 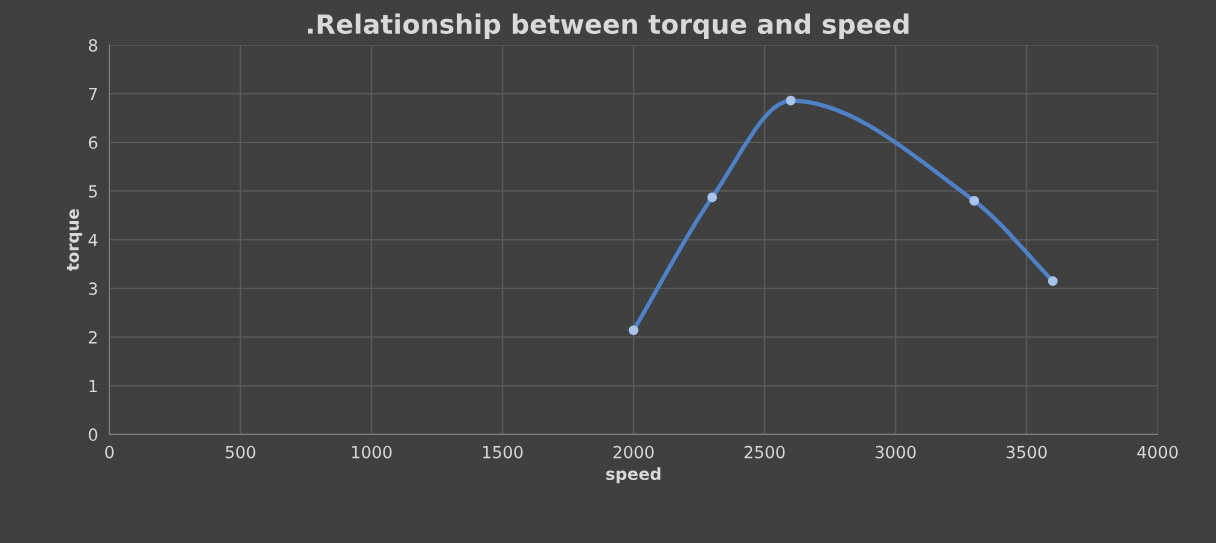 I want to click on x-tick-label: 500, so click(x=240, y=452).